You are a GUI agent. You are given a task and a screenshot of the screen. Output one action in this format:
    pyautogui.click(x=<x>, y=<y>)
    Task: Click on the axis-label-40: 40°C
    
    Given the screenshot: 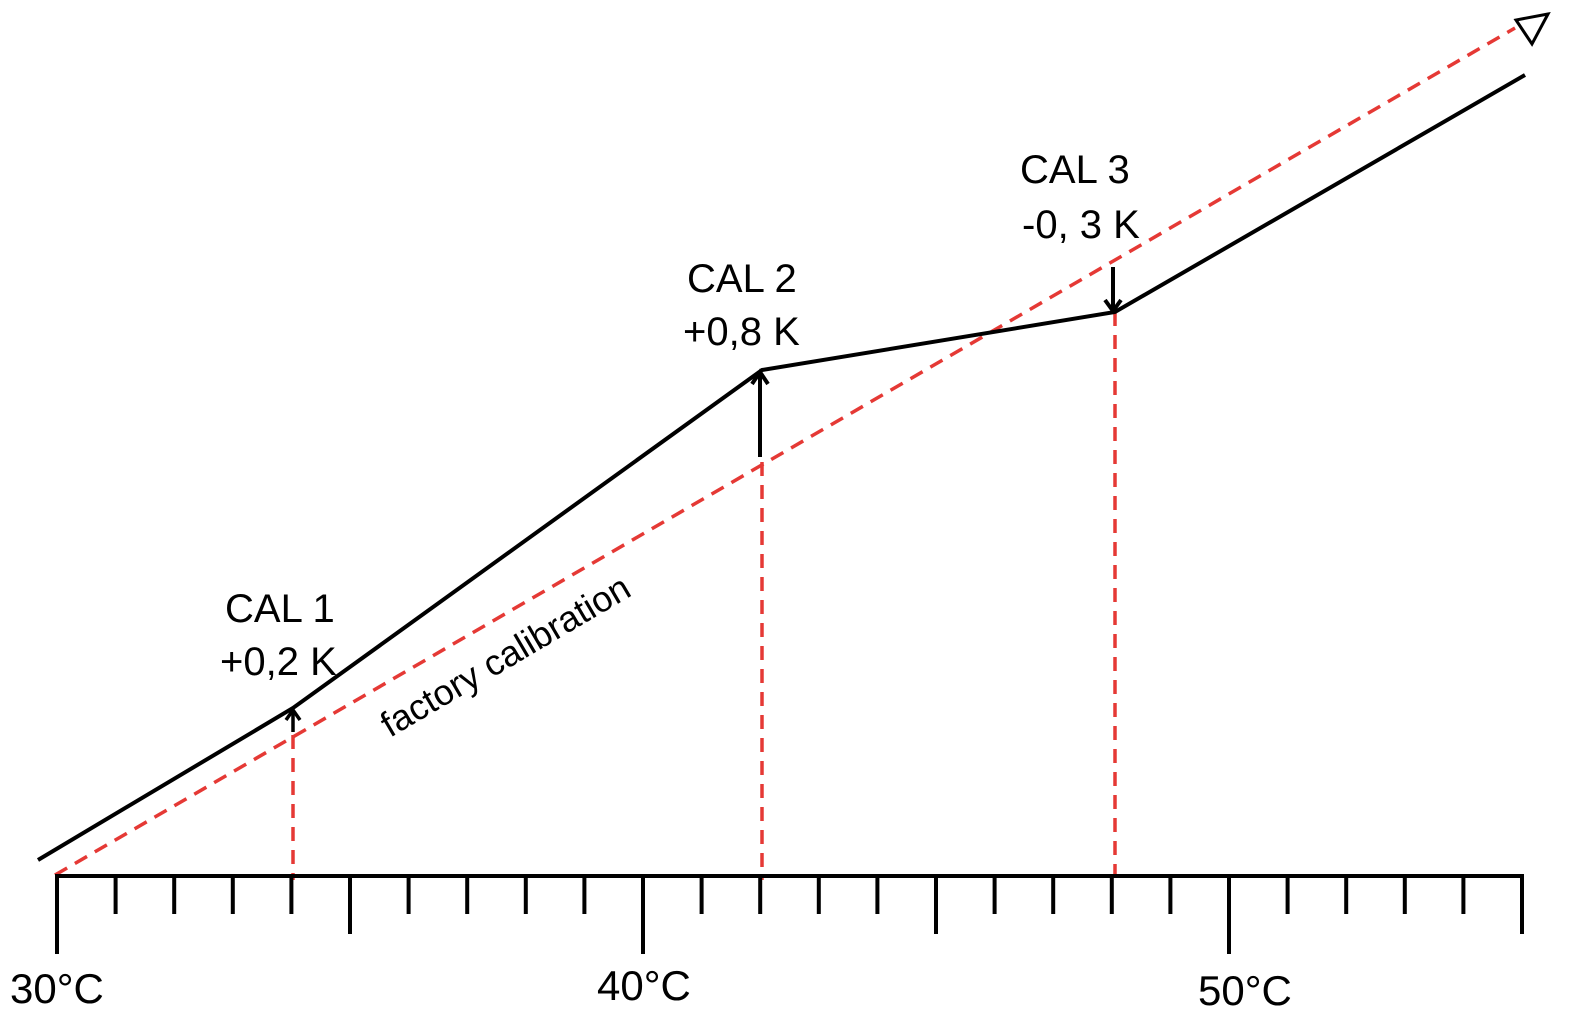 What is the action you would take?
    pyautogui.click(x=644, y=985)
    